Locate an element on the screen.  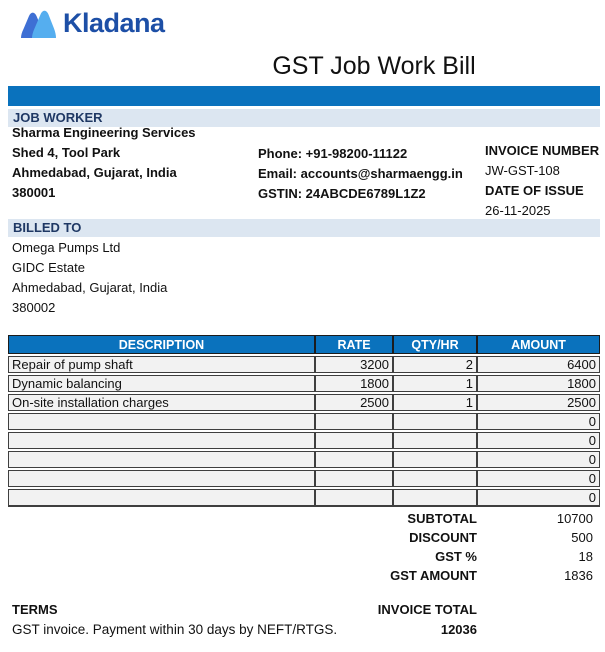
billed-to-street: GIDC Estate is located at coordinates (48, 267).